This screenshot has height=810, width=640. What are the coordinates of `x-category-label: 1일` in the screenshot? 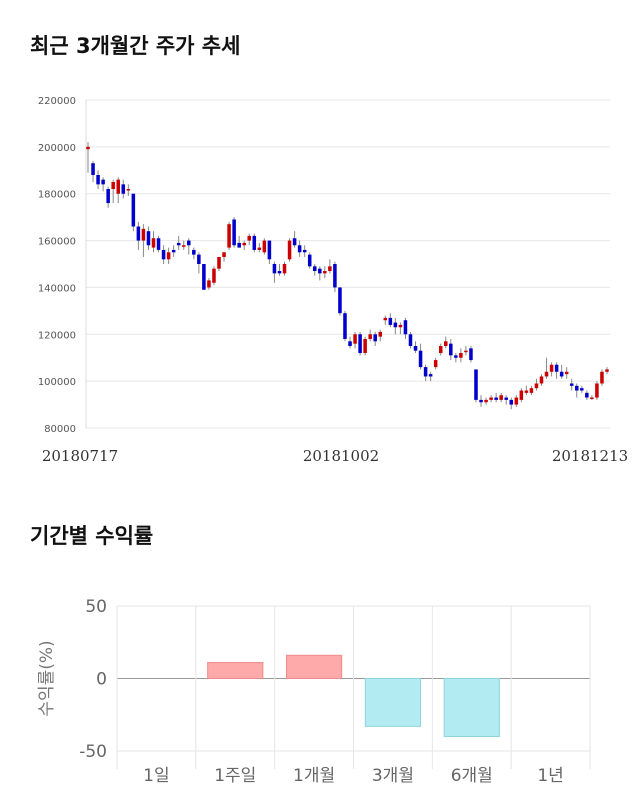 It's located at (156, 776).